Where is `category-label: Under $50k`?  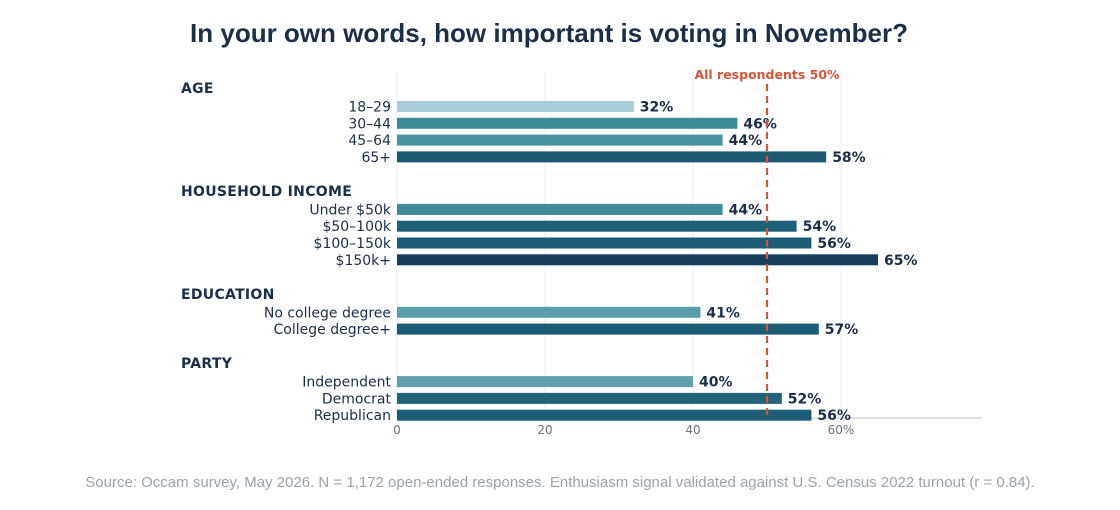
category-label: Under $50k is located at coordinates (350, 210).